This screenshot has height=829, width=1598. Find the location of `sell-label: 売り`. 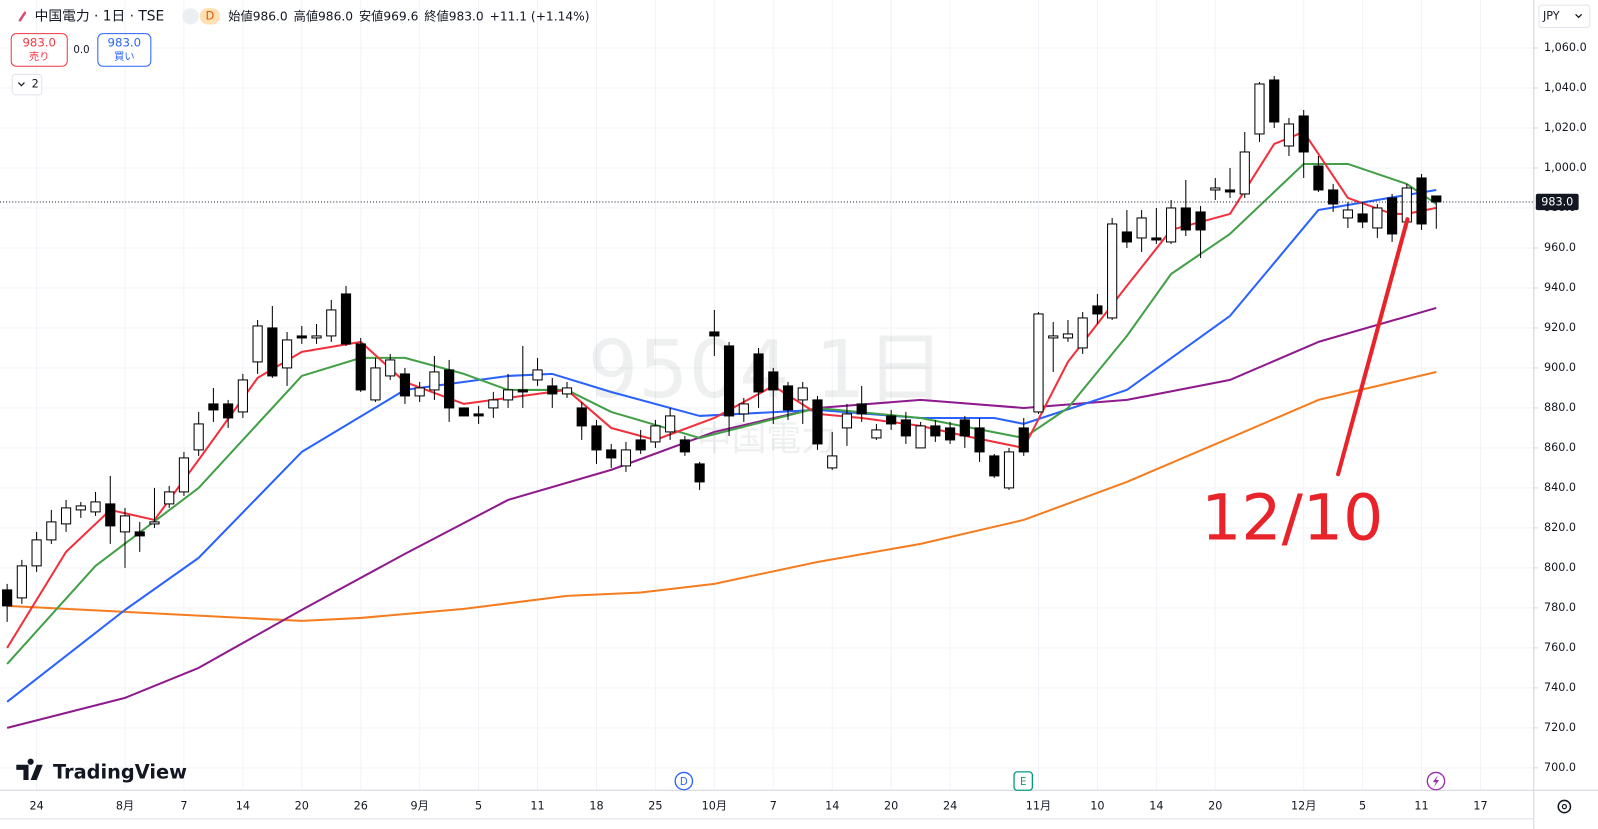

sell-label: 売り is located at coordinates (39, 56).